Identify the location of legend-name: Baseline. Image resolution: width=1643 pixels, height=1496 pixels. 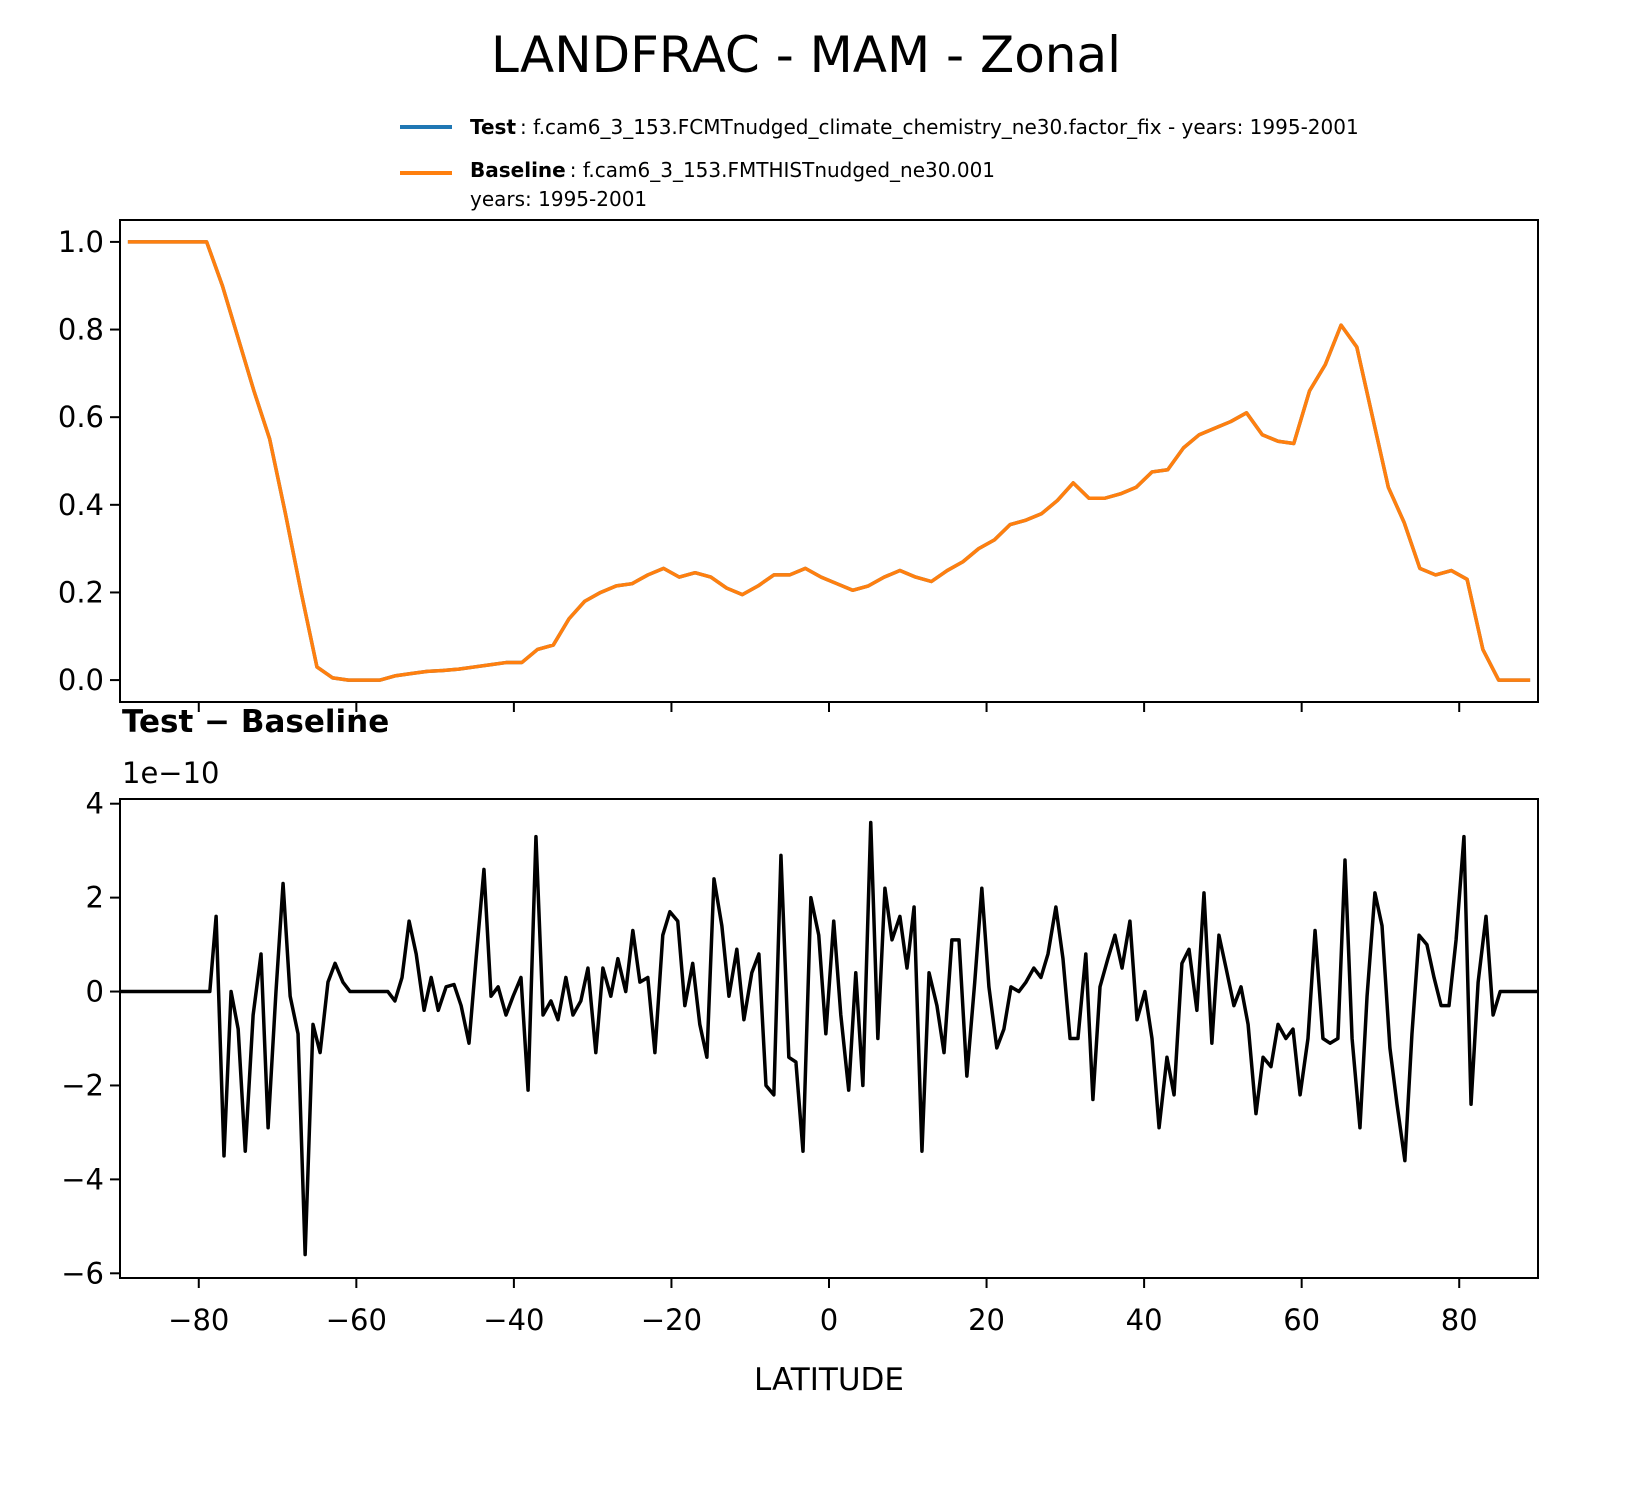
(518, 170).